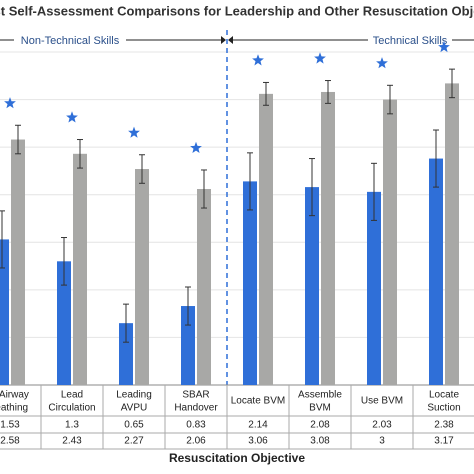 This screenshot has height=474, width=474. I want to click on table-value: 3, so click(382, 441).